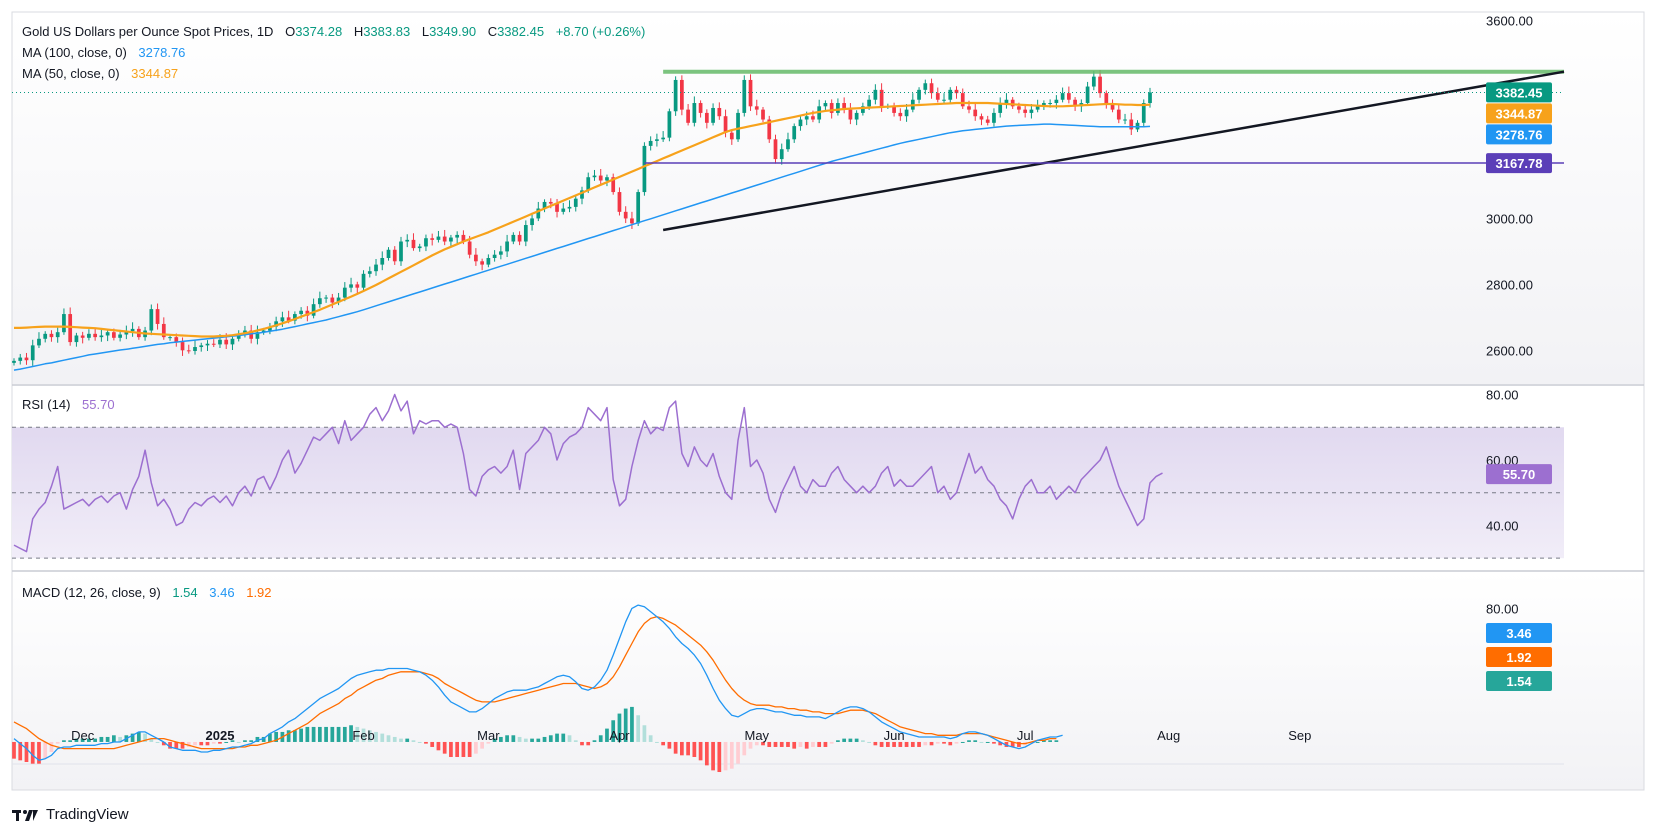  Describe the element at coordinates (492, 31) in the screenshot. I see `close-label: C` at that location.